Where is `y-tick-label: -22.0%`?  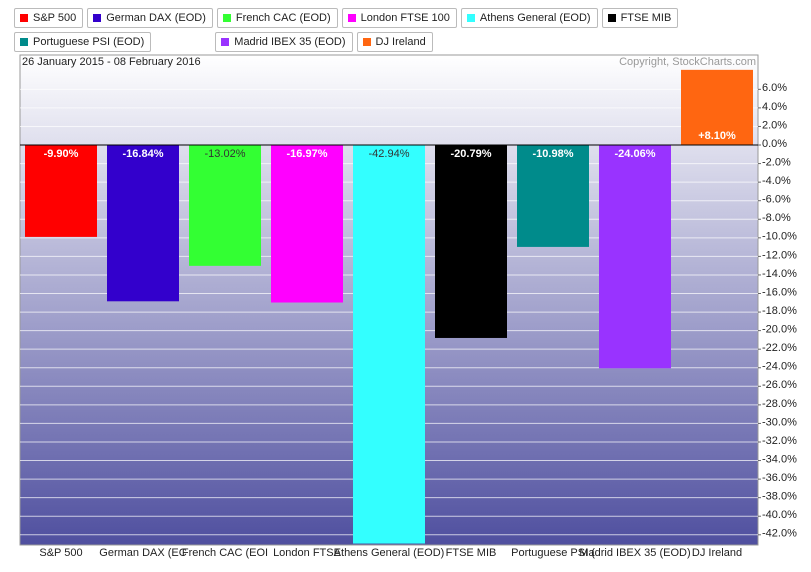 y-tick-label: -22.0% is located at coordinates (779, 348).